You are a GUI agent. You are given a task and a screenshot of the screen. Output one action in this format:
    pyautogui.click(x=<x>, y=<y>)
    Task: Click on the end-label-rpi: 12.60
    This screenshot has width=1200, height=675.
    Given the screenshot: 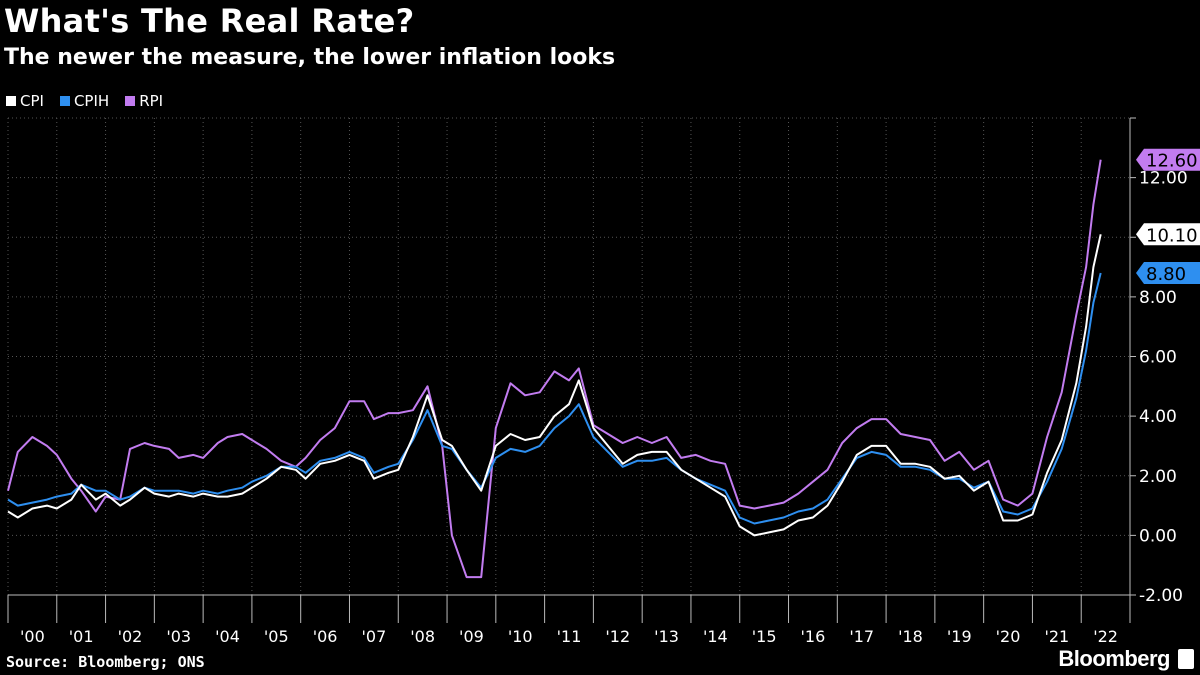 What is the action you would take?
    pyautogui.click(x=1172, y=161)
    